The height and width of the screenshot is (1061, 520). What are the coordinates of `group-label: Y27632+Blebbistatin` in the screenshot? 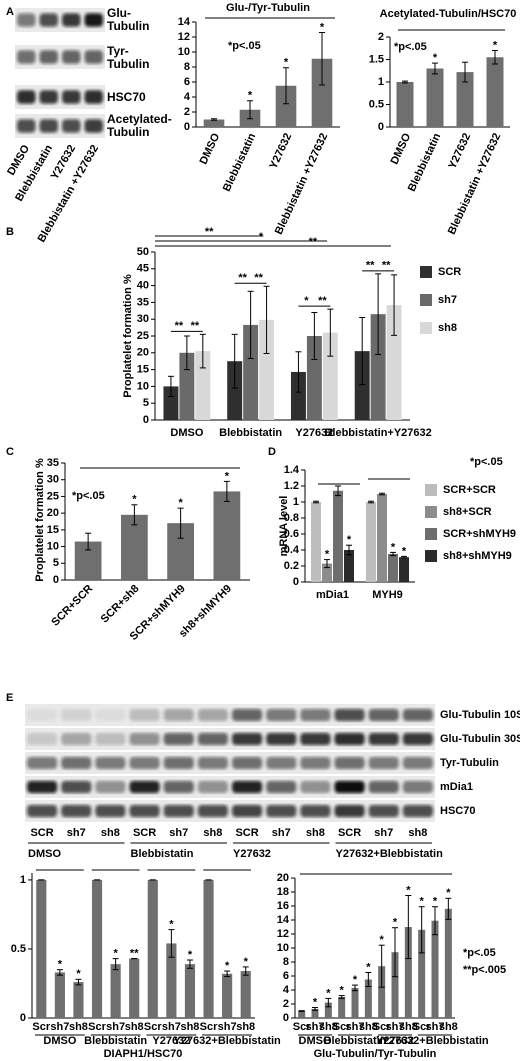 It's located at (390, 854).